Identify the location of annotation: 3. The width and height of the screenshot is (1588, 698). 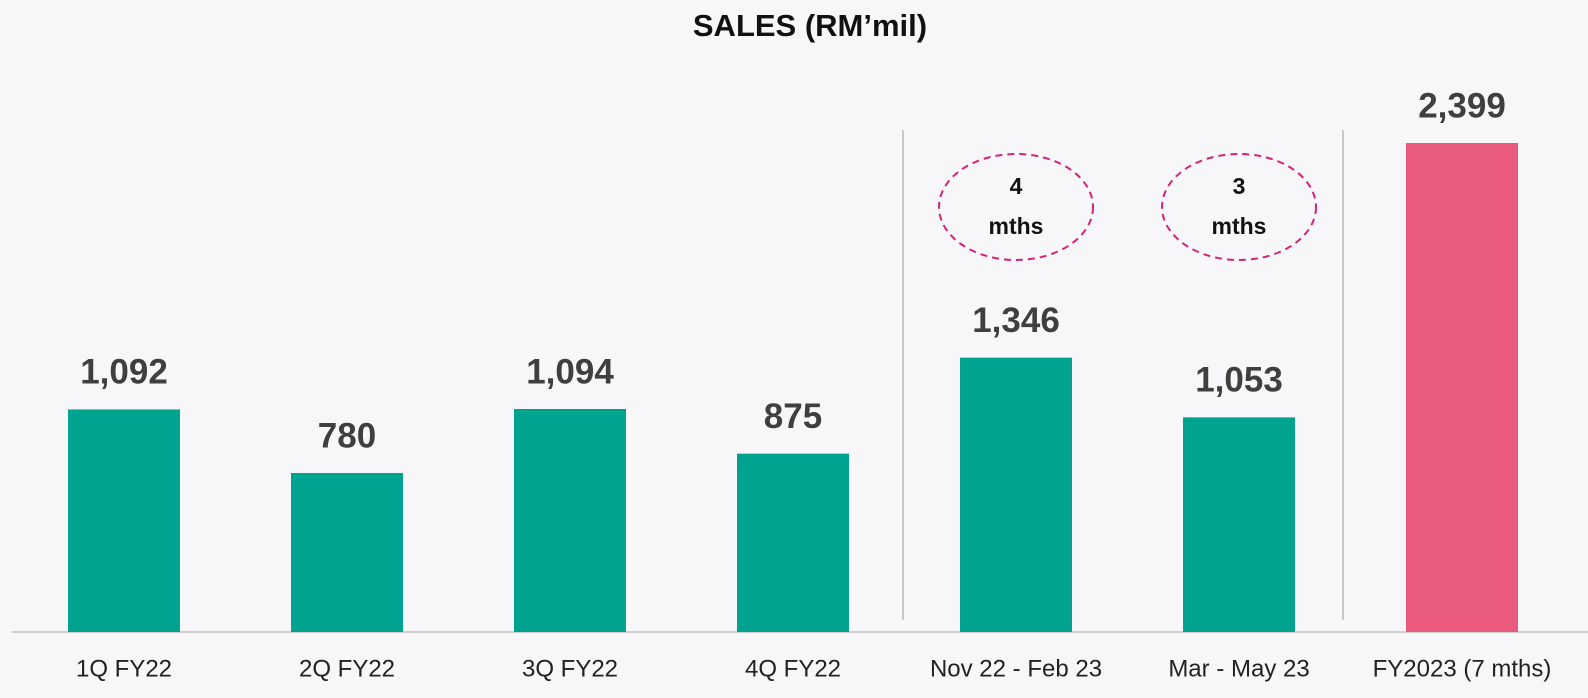
(1239, 186).